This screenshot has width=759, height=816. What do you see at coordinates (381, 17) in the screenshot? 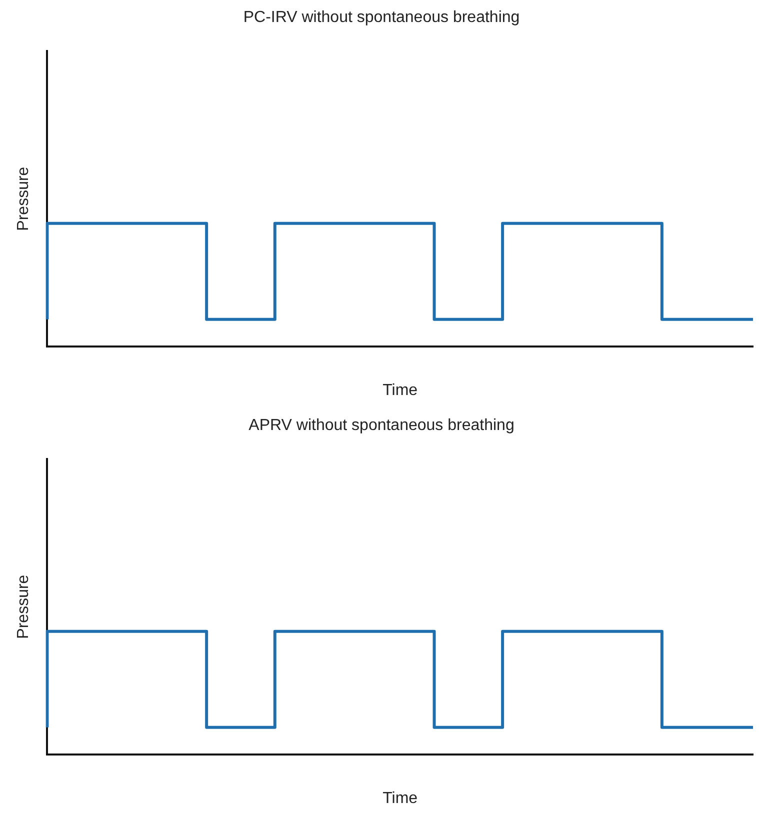
I see `chart-title: PC-IRV without spontaneous breathing` at bounding box center [381, 17].